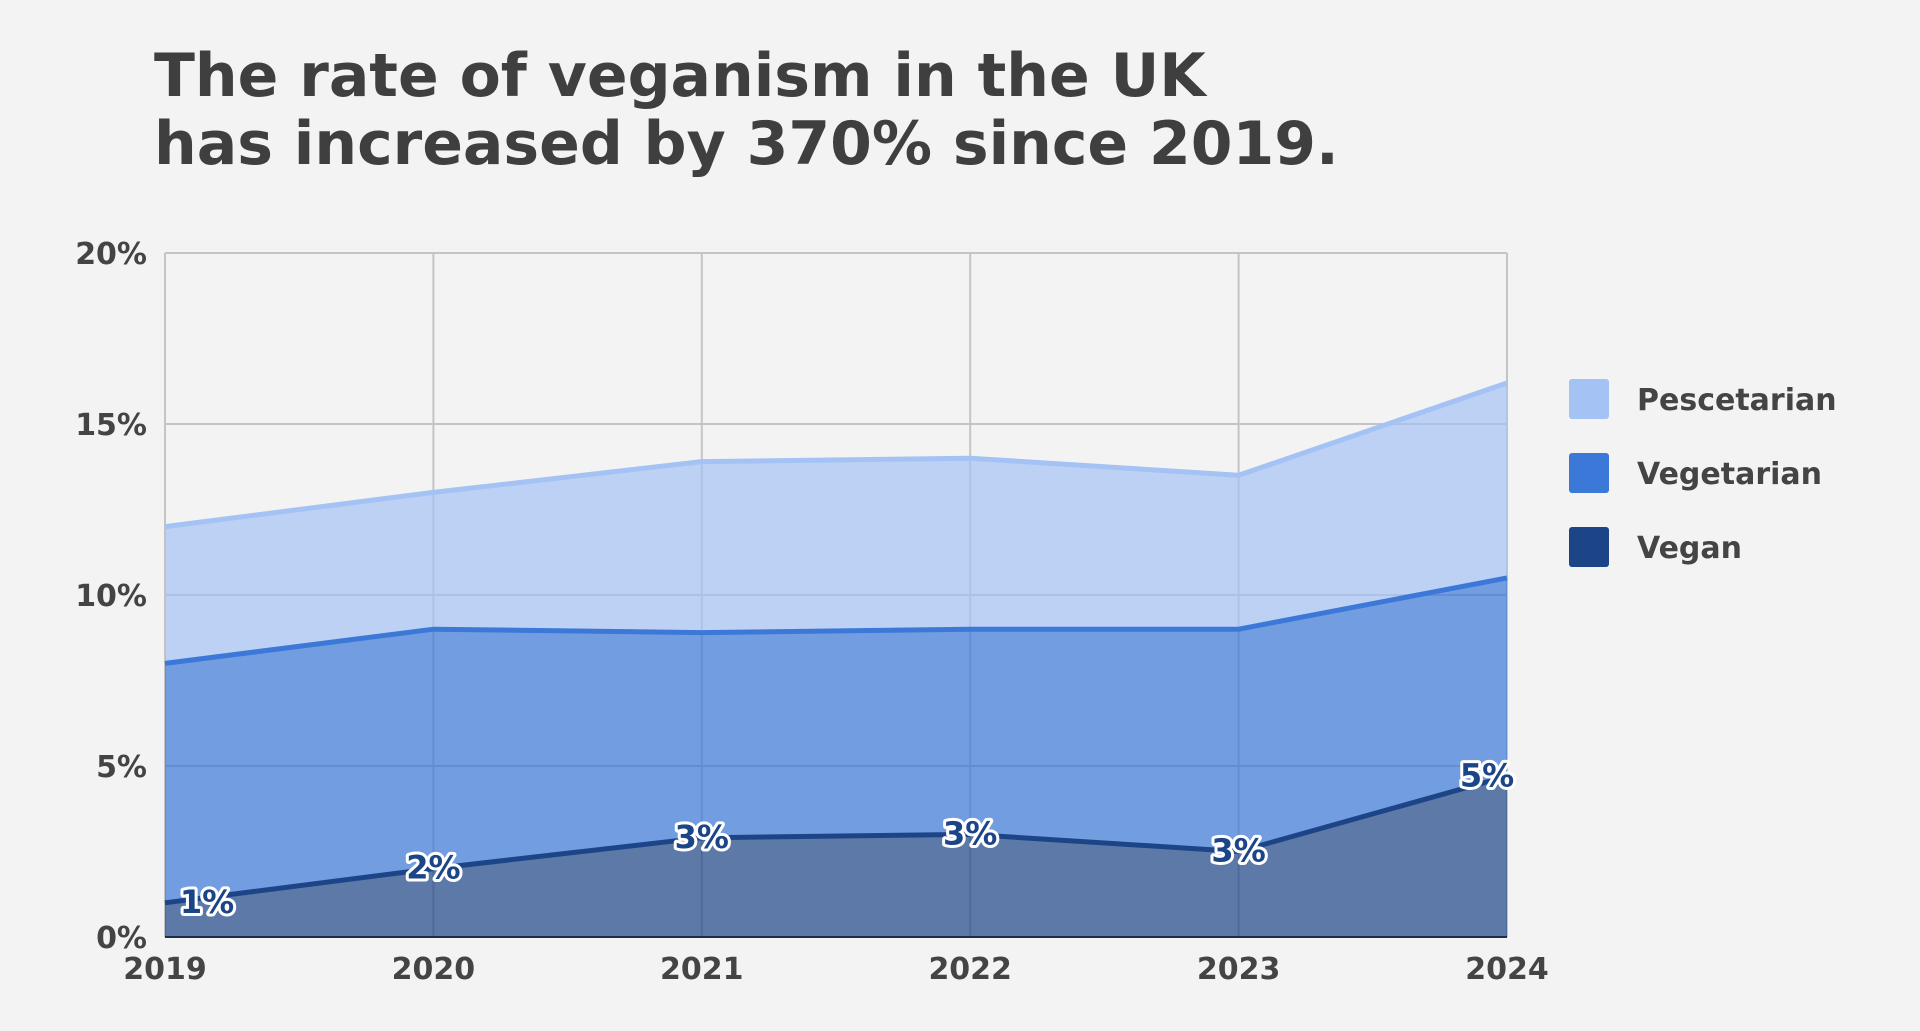 This screenshot has width=1920, height=1031. Describe the element at coordinates (433, 868) in the screenshot. I see `data-label: 2%` at that location.